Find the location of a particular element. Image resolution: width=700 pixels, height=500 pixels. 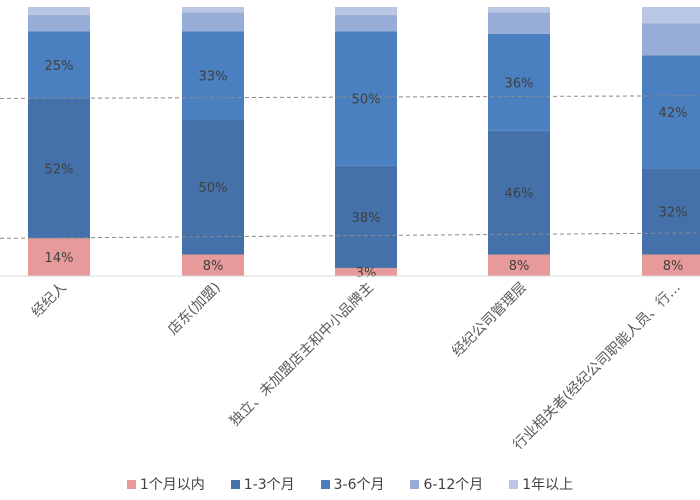

legend-label: 1-3个月 is located at coordinates (269, 485).